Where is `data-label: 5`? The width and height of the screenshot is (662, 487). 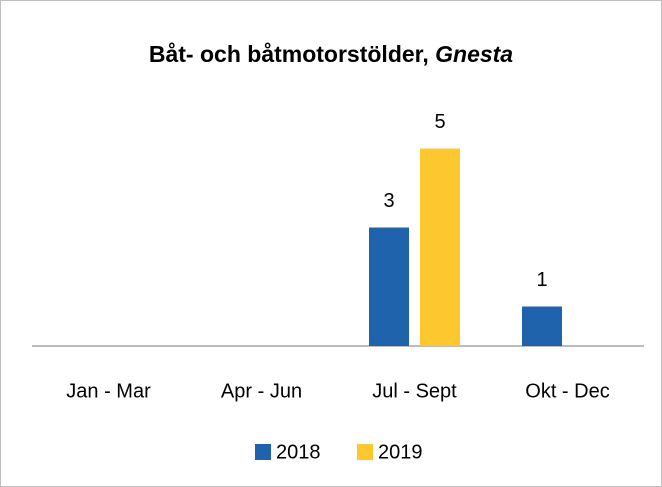
data-label: 5 is located at coordinates (439, 122).